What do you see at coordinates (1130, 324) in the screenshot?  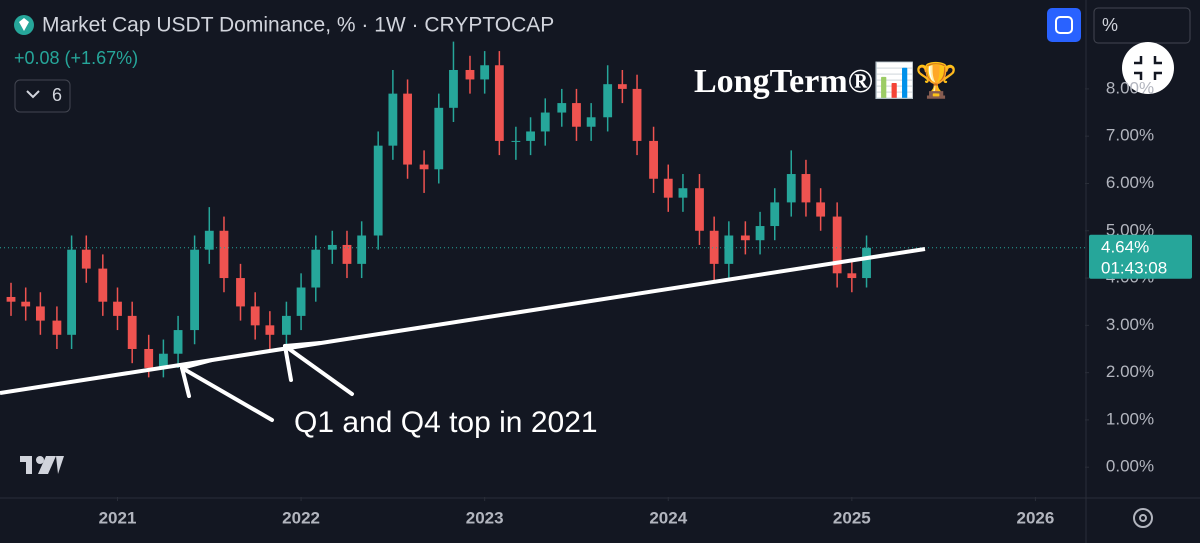 I see `y-tick-label: 3.00%` at bounding box center [1130, 324].